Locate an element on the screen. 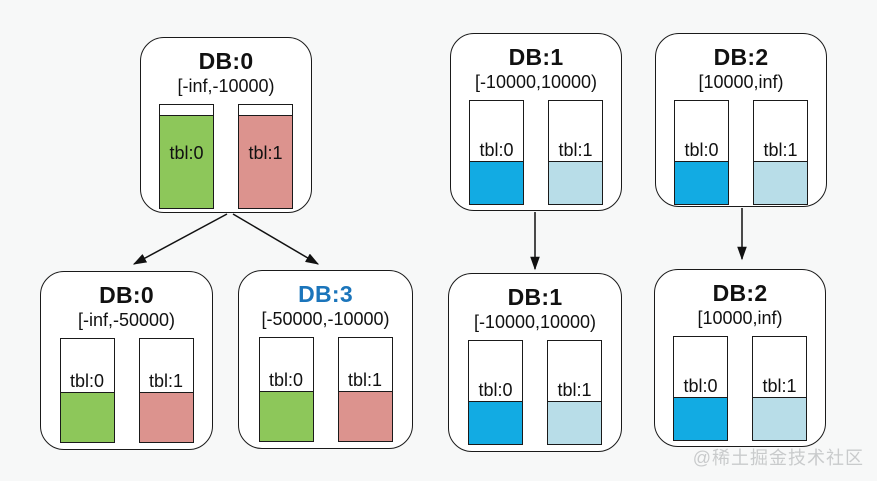  node-top-db0: DB:0 [-inf,-10000) tbl:0 tbl:1 is located at coordinates (226, 125).